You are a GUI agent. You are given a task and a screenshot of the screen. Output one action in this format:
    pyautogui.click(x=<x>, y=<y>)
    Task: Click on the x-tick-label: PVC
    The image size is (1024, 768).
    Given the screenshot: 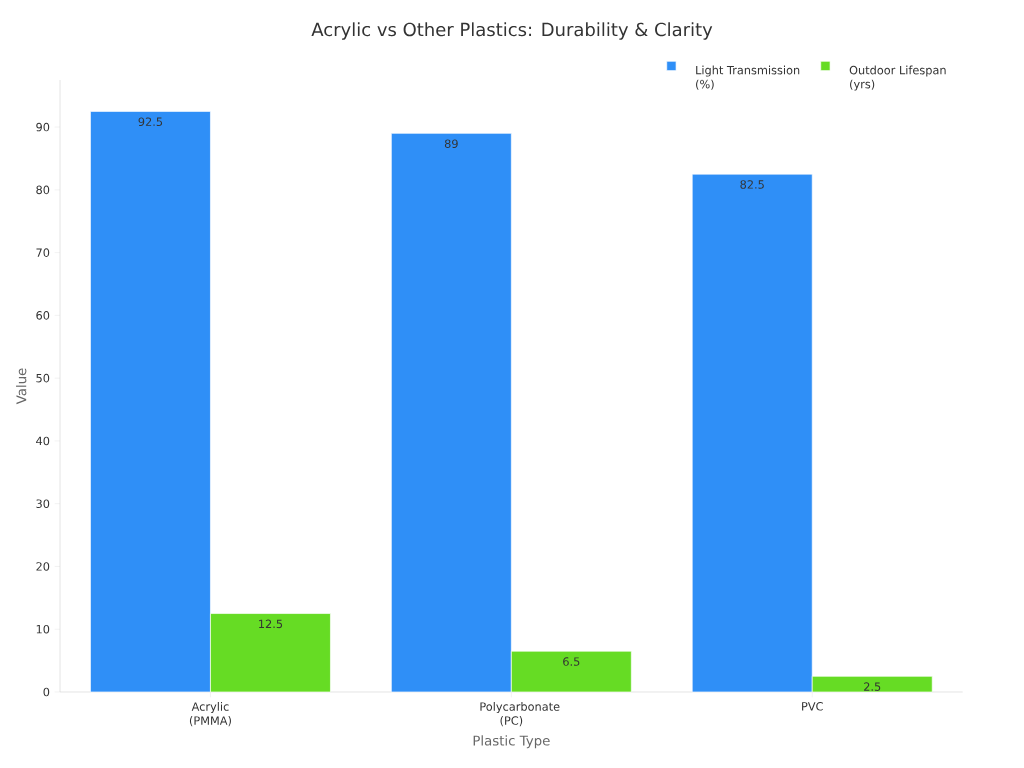 What is the action you would take?
    pyautogui.click(x=812, y=706)
    